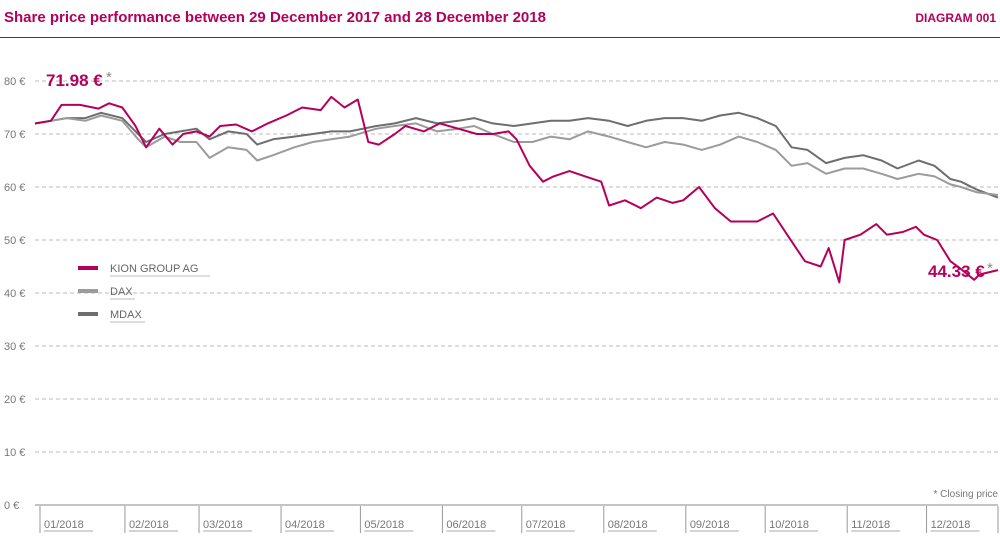  I want to click on month-label-07/2018: 07/2018, so click(546, 525).